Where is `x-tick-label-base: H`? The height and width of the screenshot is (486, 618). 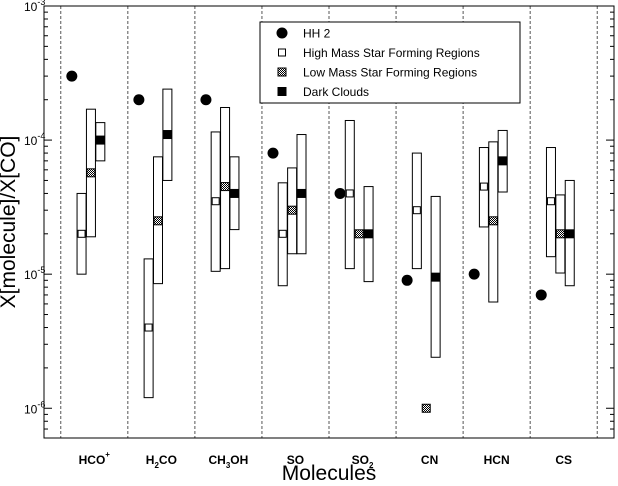 x-tick-label-base: H is located at coordinates (150, 460).